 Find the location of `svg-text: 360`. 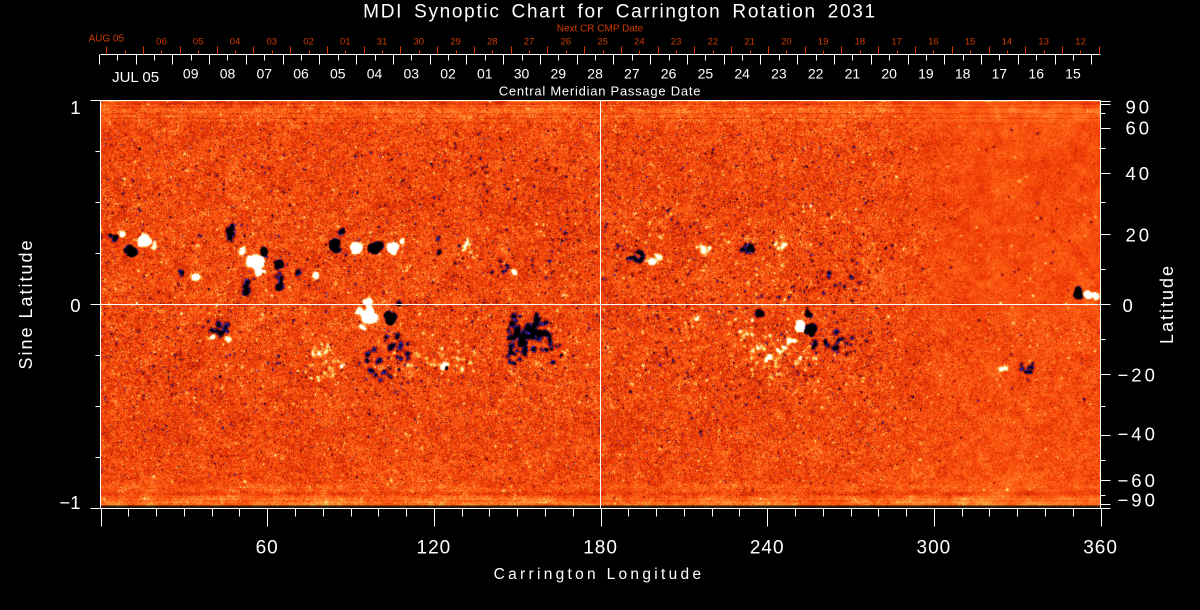

svg-text: 360 is located at coordinates (1100, 548).